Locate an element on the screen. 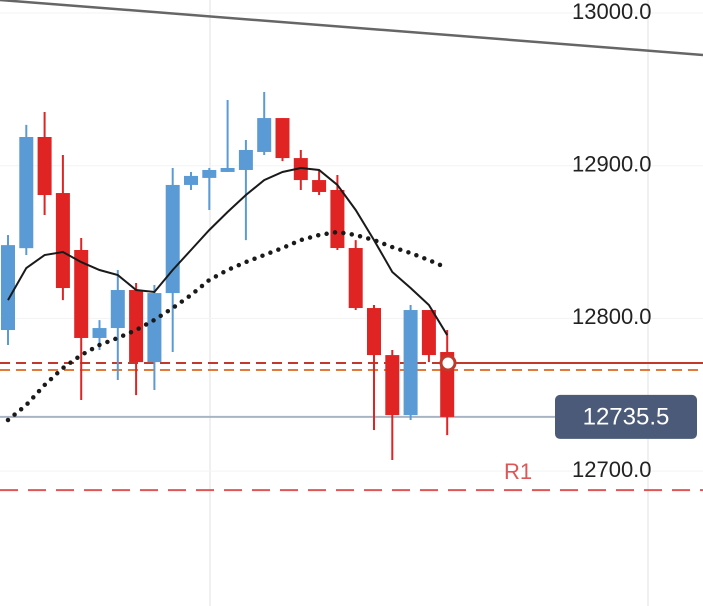 The image size is (703, 606). price-badge is located at coordinates (626, 416).